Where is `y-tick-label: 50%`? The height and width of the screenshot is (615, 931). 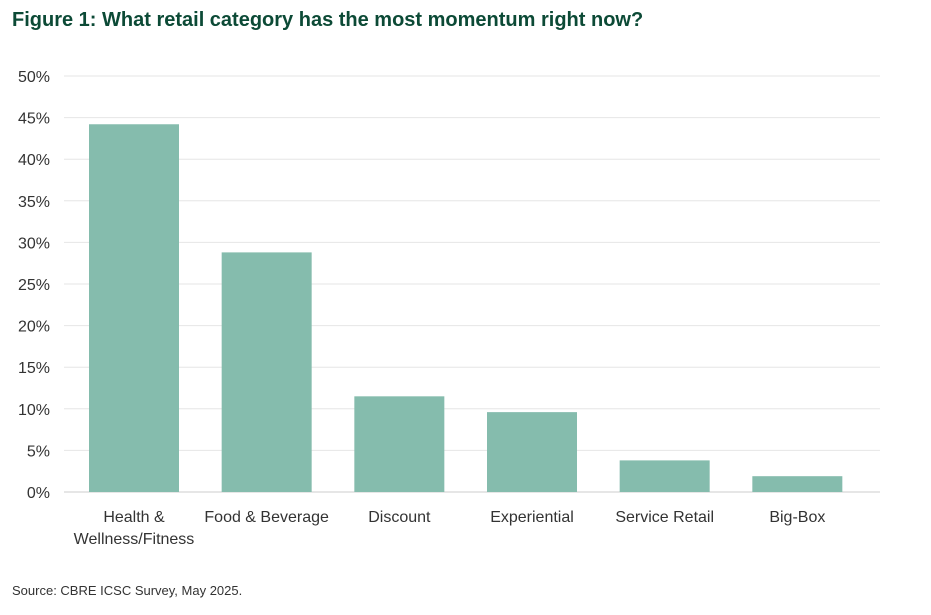
y-tick-label: 50% is located at coordinates (34, 77).